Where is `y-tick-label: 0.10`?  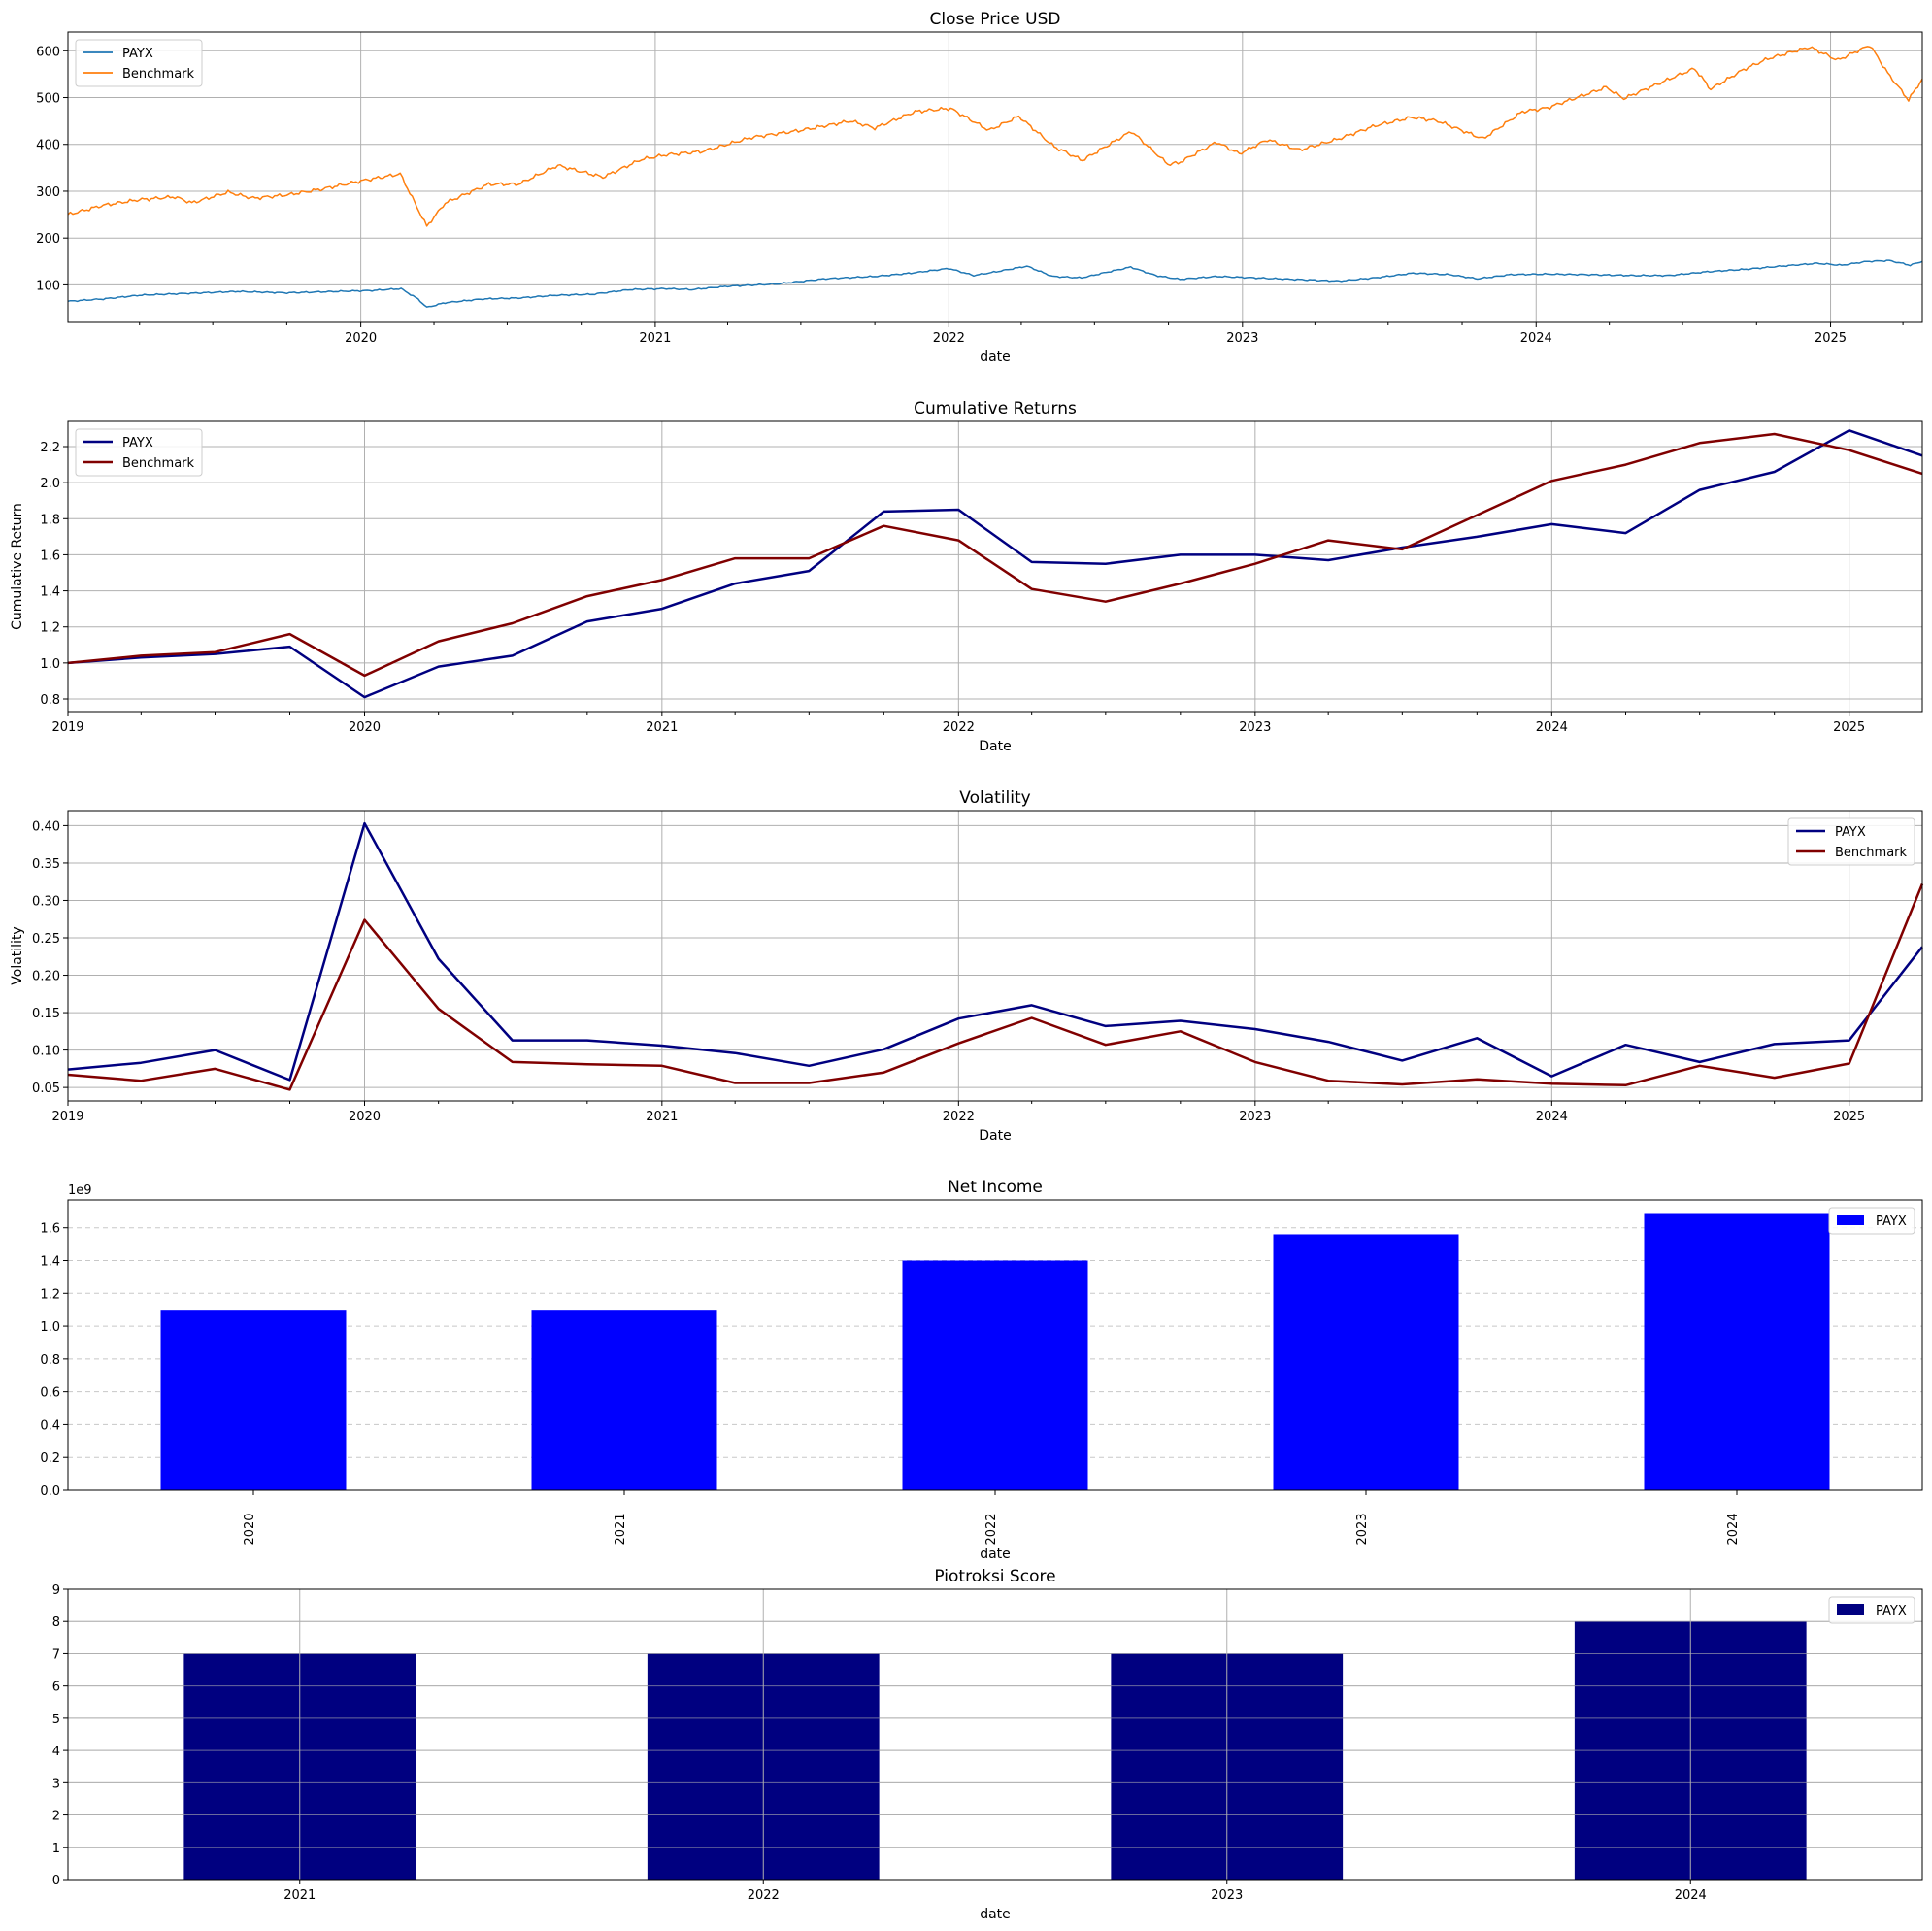 y-tick-label: 0.10 is located at coordinates (46, 1052).